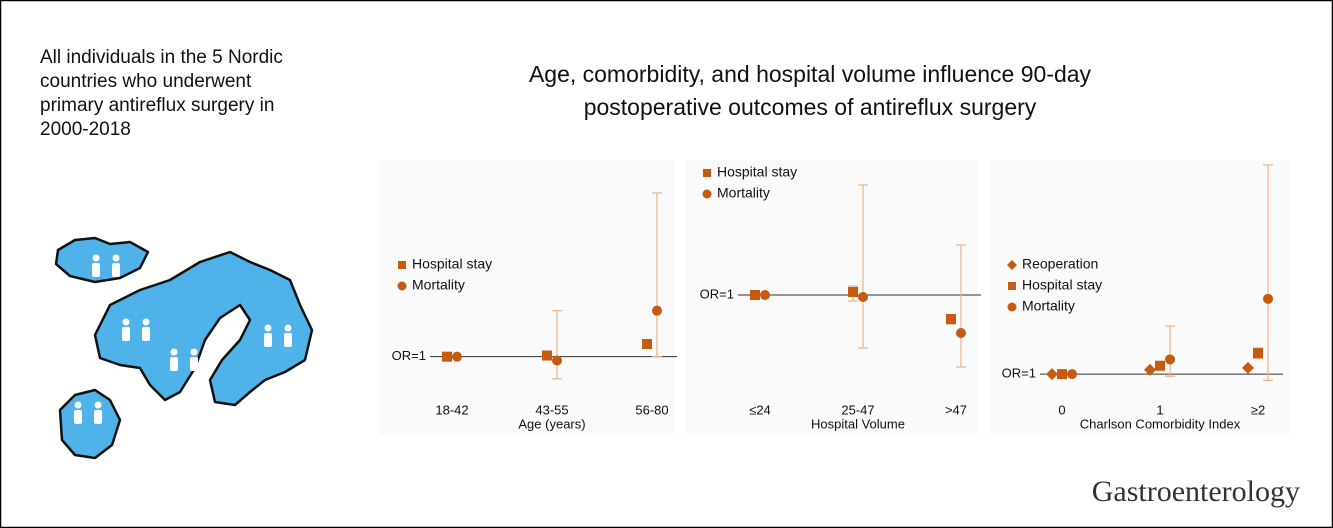 The width and height of the screenshot is (1333, 528). I want to click on x-tick-label: 43-55, so click(551, 409).